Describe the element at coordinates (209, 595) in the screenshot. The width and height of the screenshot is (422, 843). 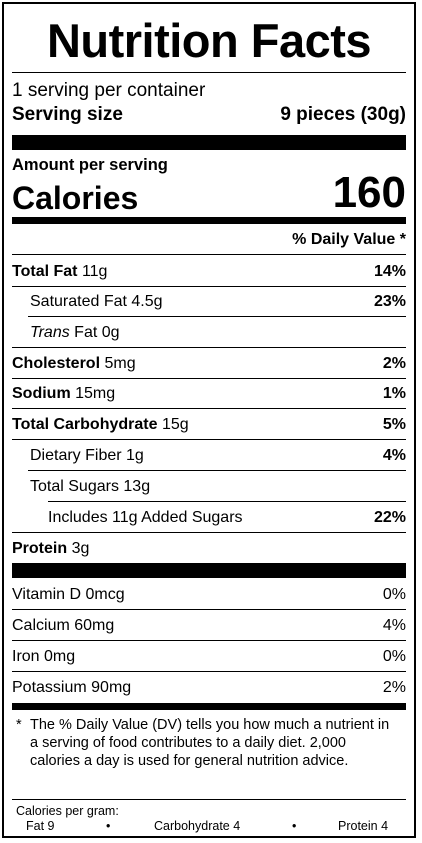
I see `vitamin-row-vitamin-d: Vitamin D 0mcg 0%` at that location.